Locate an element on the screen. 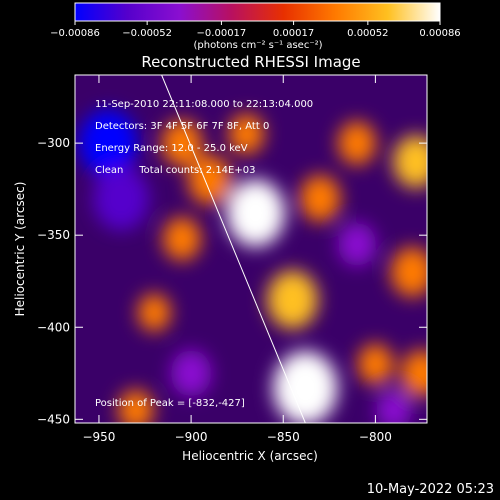 The width and height of the screenshot is (500, 500). time-range-text: 11-Sep-2010 22:11:08.000 to 22:13:04.000 is located at coordinates (204, 104).